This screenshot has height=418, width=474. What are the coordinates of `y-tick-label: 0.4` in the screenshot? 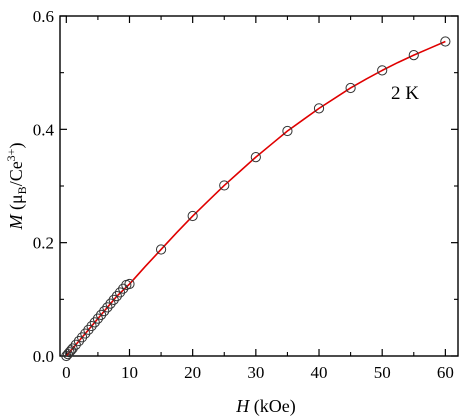 It's located at (44, 129).